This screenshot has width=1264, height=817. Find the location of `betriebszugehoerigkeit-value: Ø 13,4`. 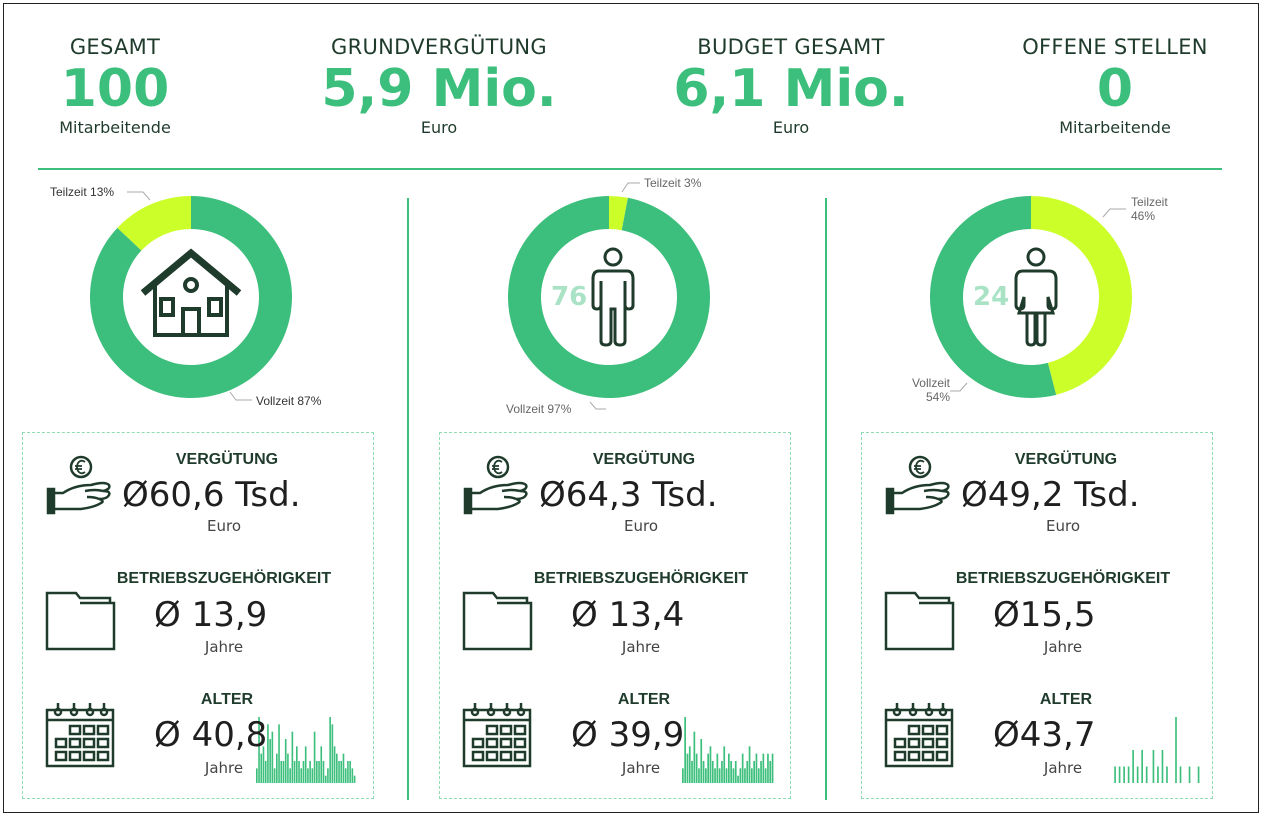

betriebszugehoerigkeit-value: Ø 13,4 is located at coordinates (628, 615).